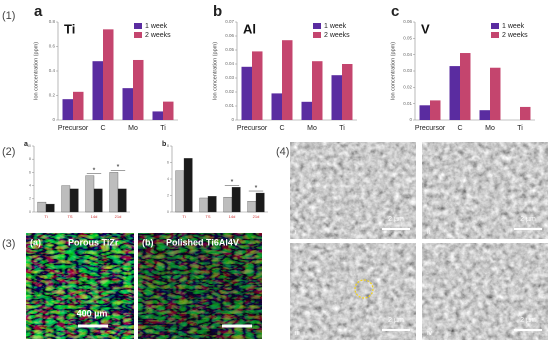 This screenshot has width=550, height=342. What do you see at coordinates (407, 38) in the screenshot?
I see `y-tick-label: 0.05` at bounding box center [407, 38].